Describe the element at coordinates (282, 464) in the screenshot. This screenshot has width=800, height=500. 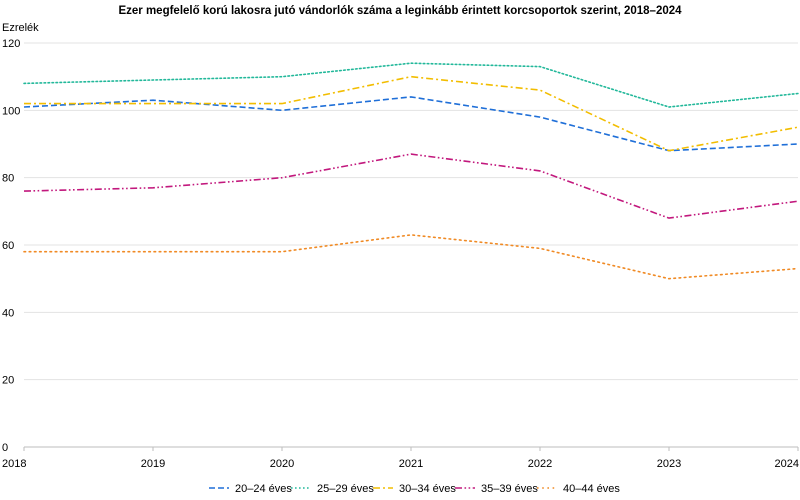
I see `x-tick-label: 2020` at that location.